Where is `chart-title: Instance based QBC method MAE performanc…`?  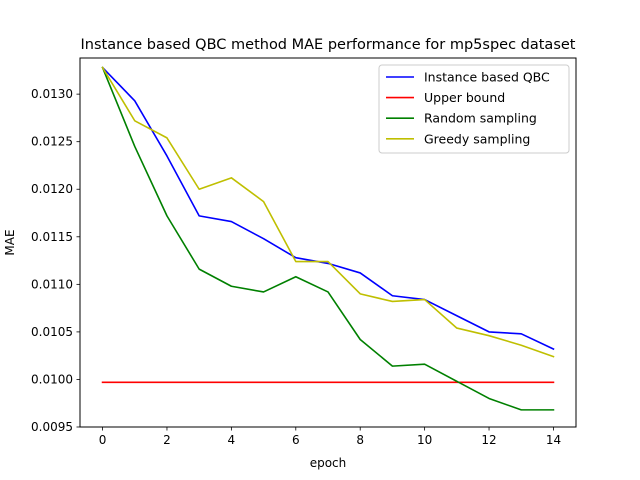 chart-title: Instance based QBC method MAE performanc… is located at coordinates (328, 45).